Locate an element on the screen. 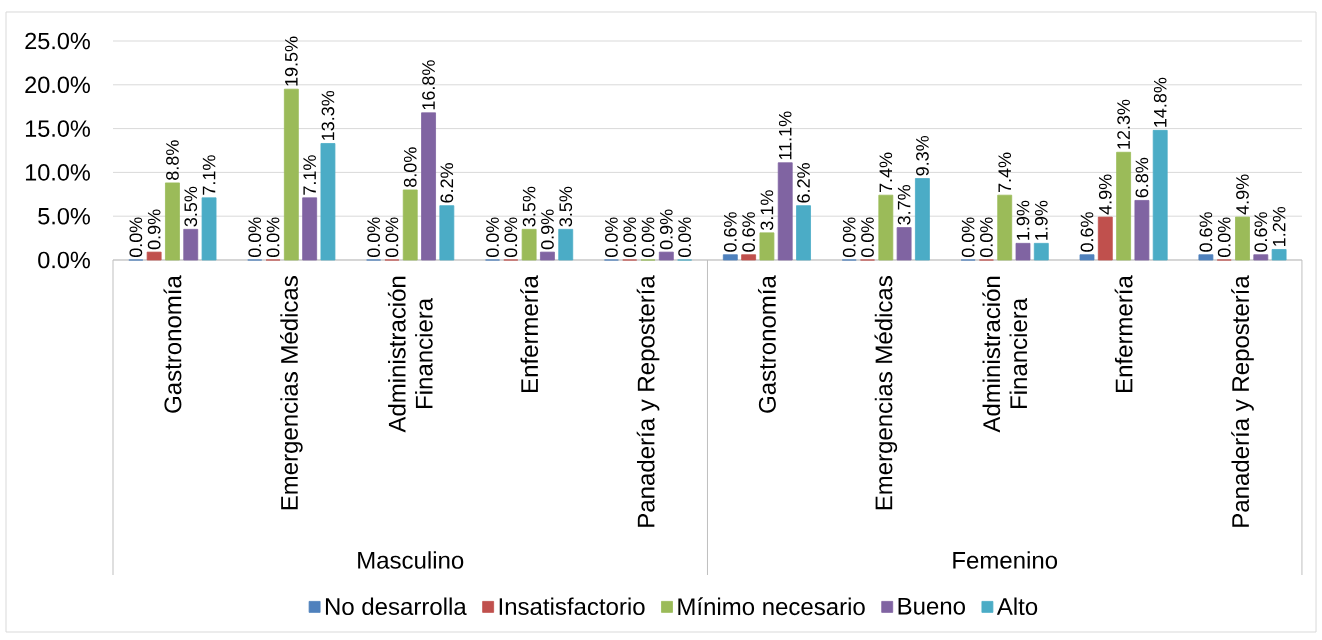 The height and width of the screenshot is (640, 1322). data-label: 11.1% is located at coordinates (785, 135).